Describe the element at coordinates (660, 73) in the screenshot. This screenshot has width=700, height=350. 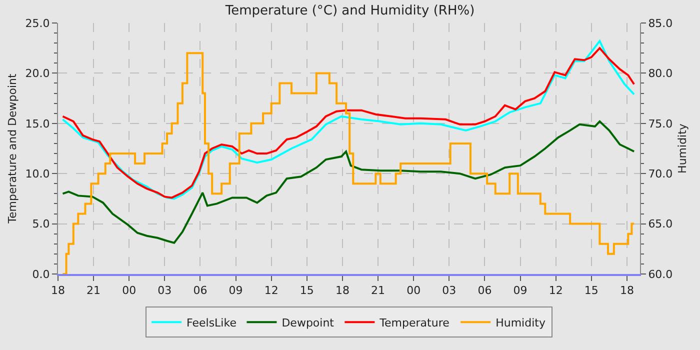
I see `y2-tick-label: 80.0` at that location.